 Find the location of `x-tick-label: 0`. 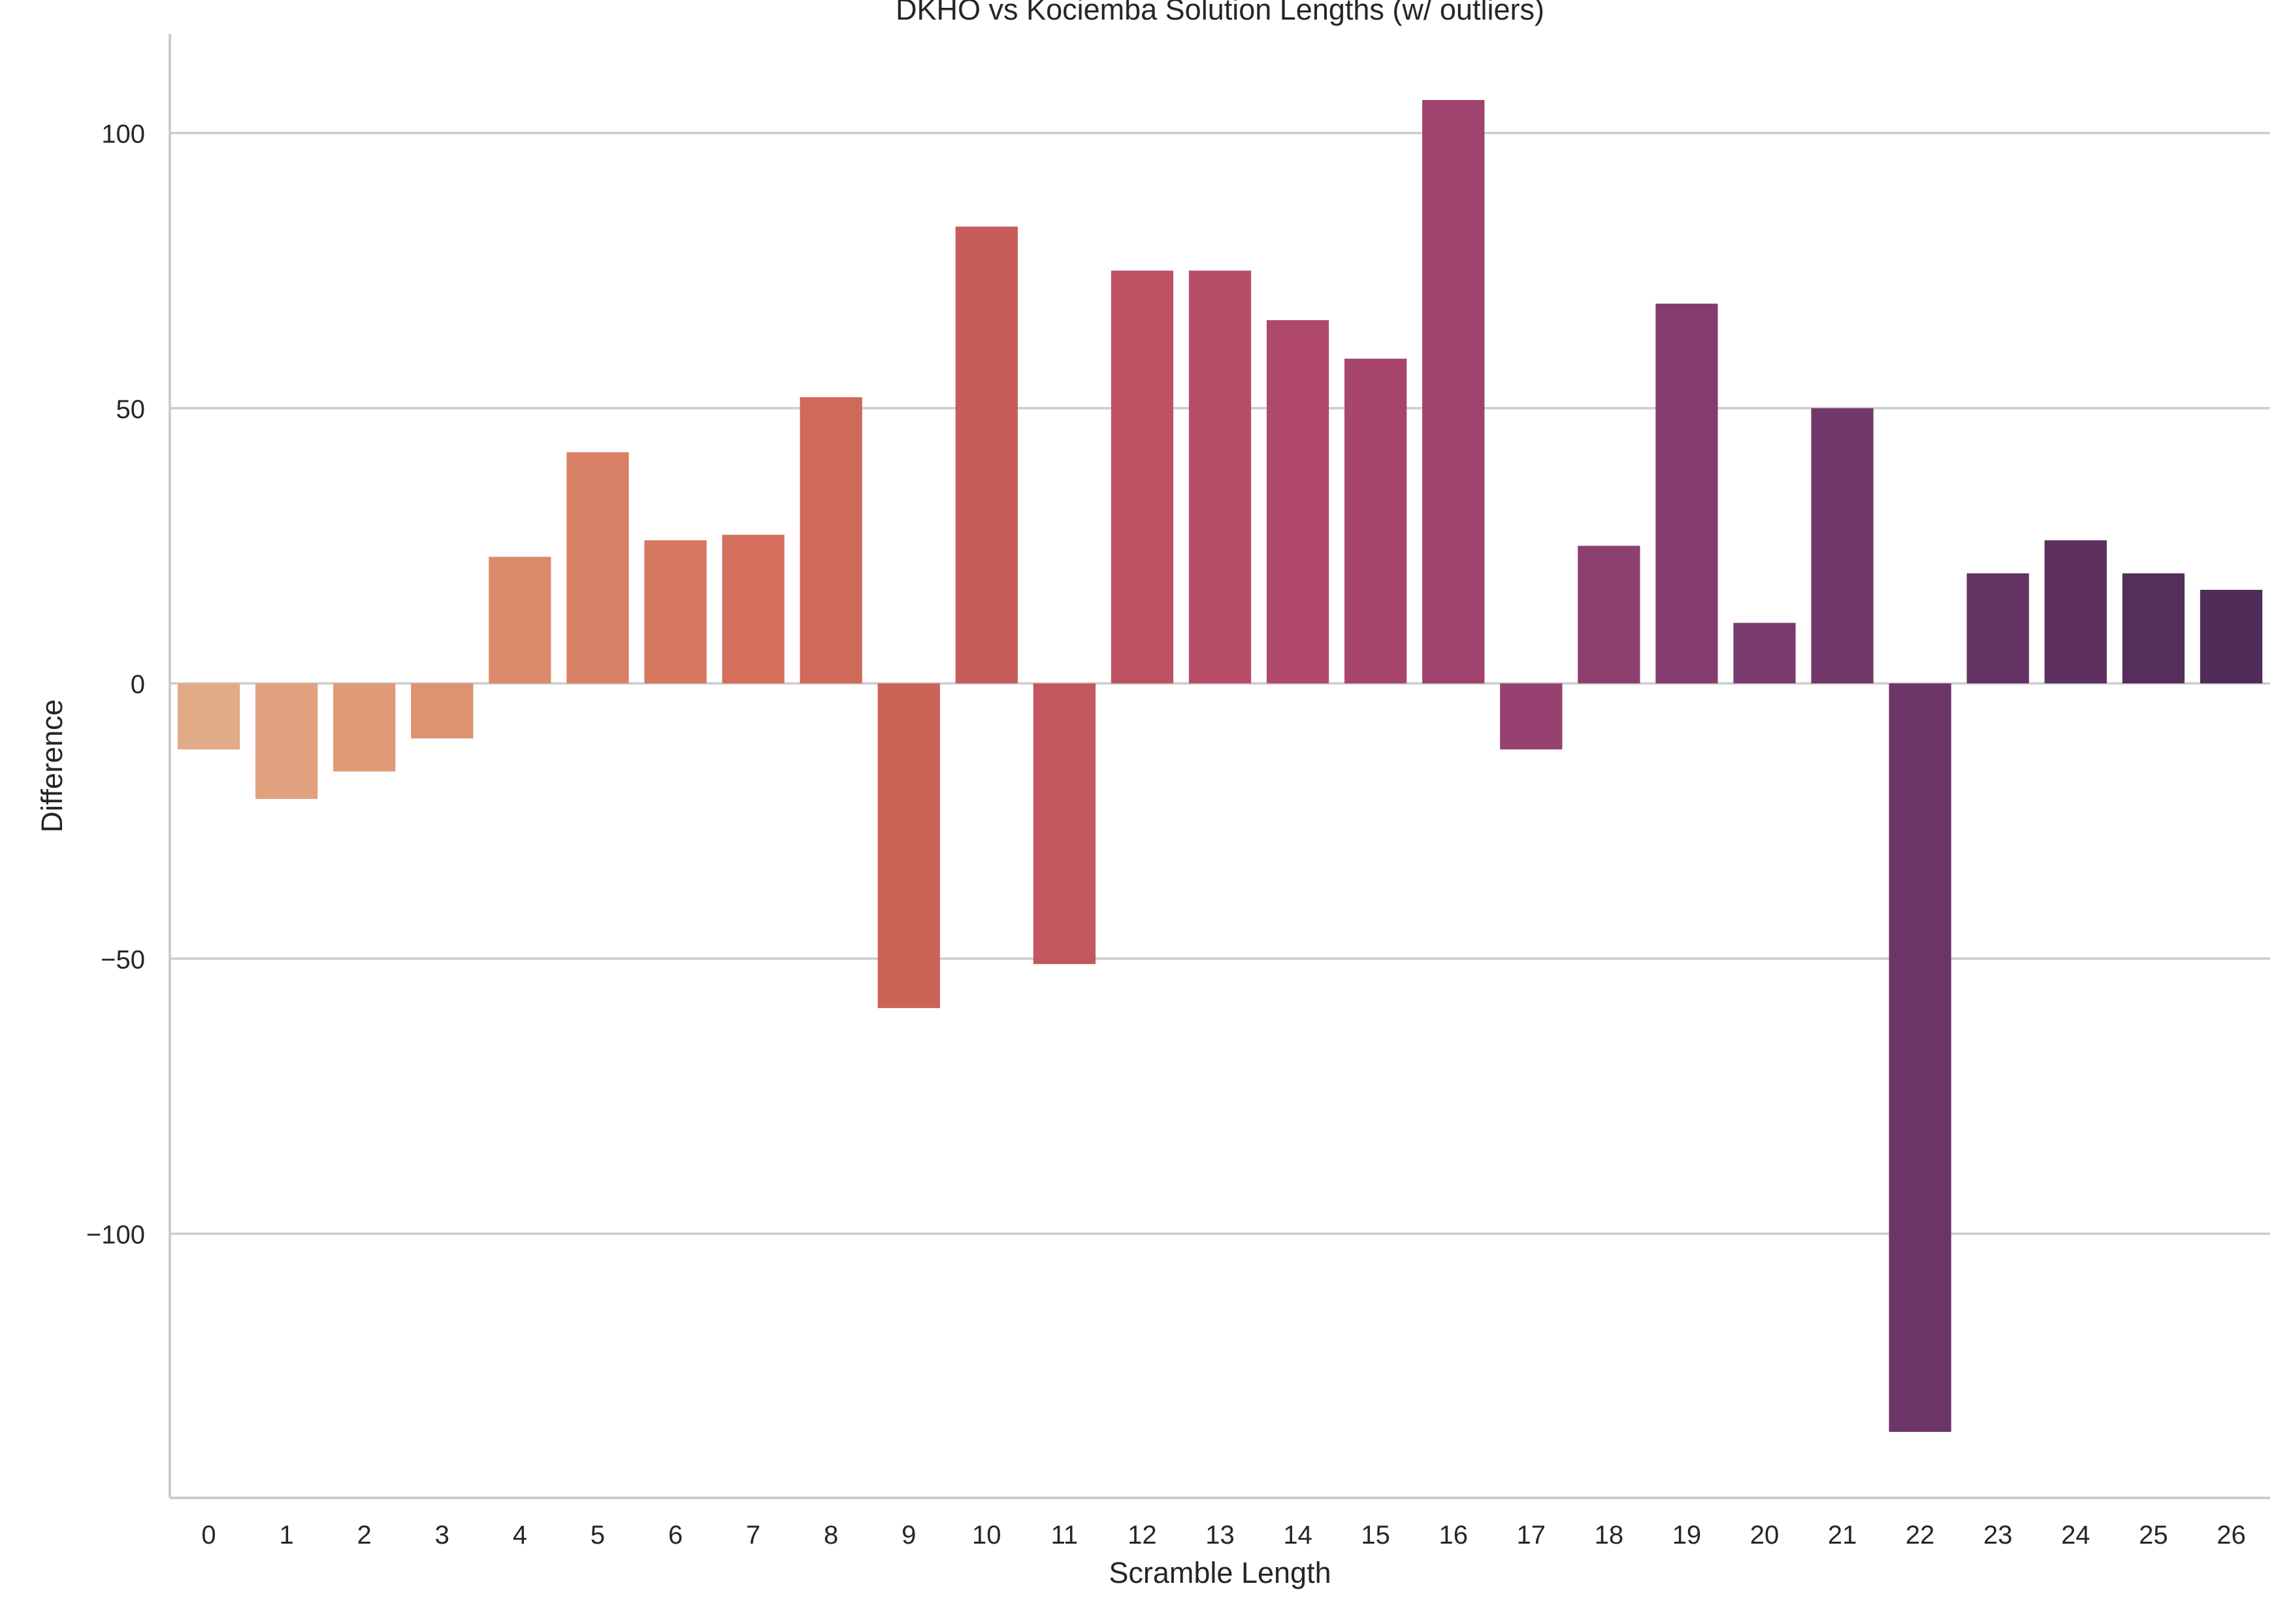

x-tick-label: 0 is located at coordinates (208, 1535).